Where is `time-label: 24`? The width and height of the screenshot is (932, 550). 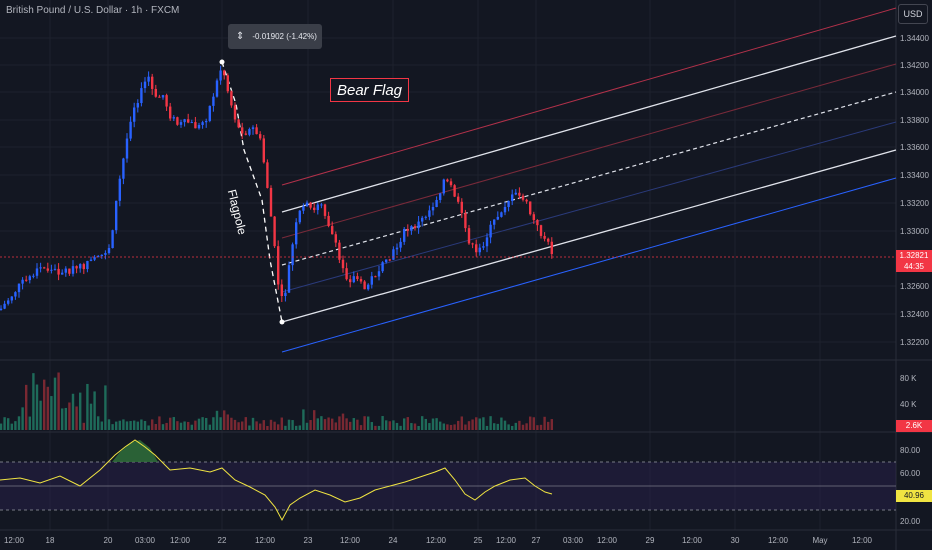 time-label: 24 is located at coordinates (393, 540).